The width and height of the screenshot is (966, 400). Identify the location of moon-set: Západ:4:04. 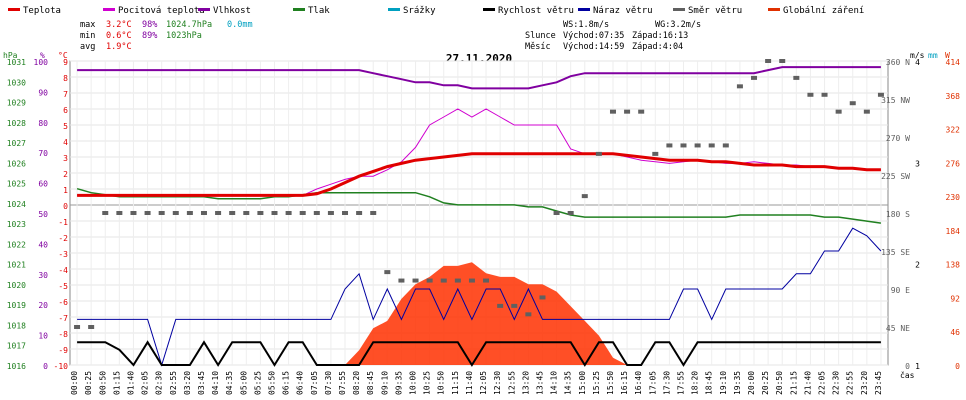
(657, 47).